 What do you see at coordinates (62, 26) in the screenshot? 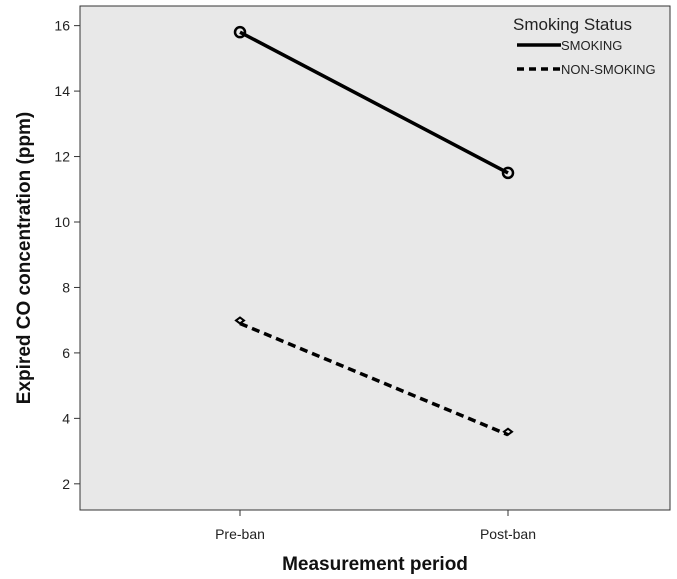
I see `y-tick-label: 16` at bounding box center [62, 26].